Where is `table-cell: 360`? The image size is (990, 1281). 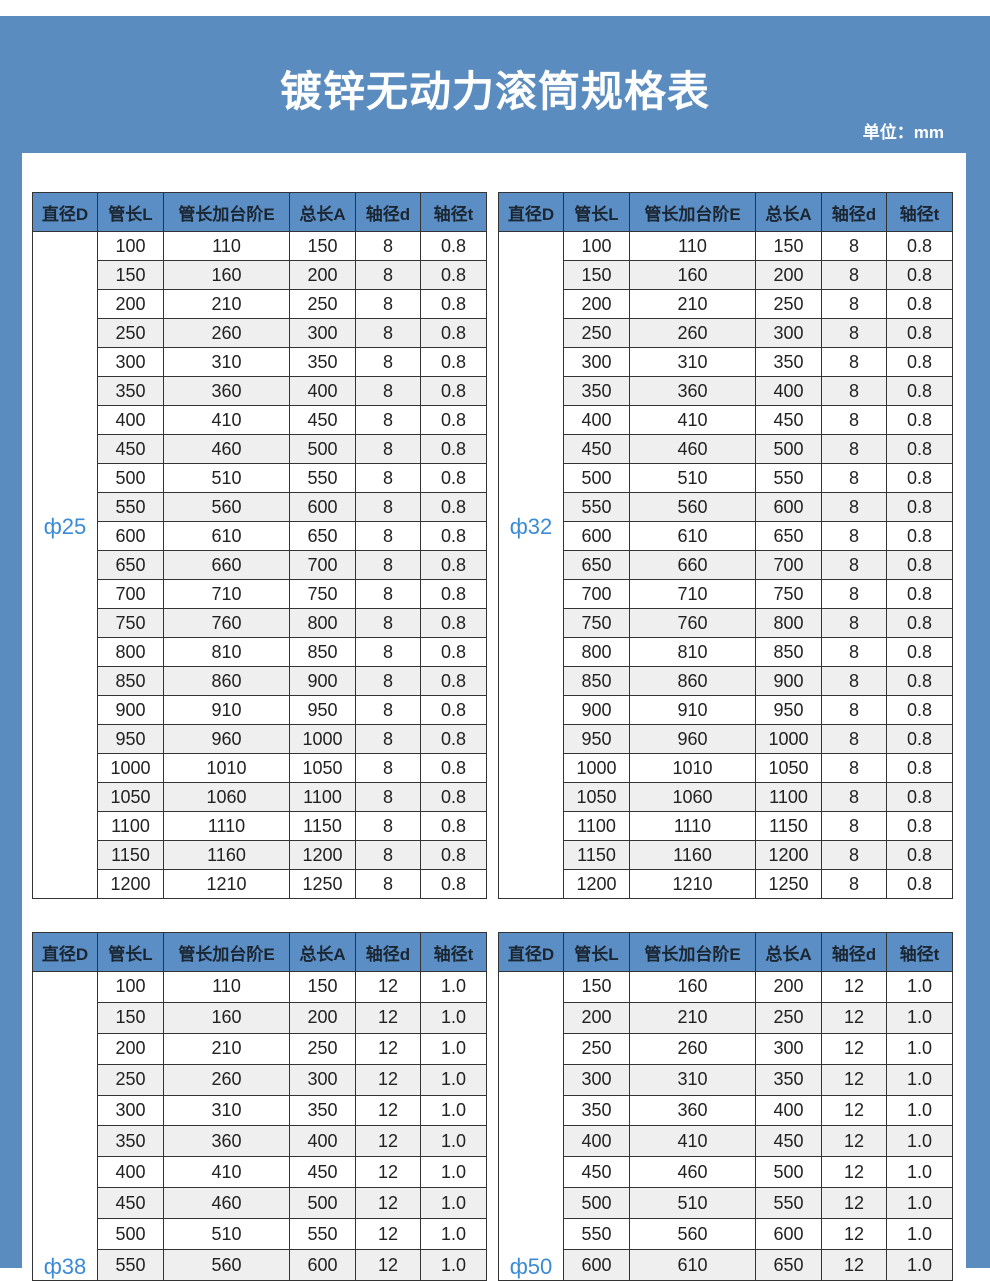
table-cell: 360 is located at coordinates (226, 1141).